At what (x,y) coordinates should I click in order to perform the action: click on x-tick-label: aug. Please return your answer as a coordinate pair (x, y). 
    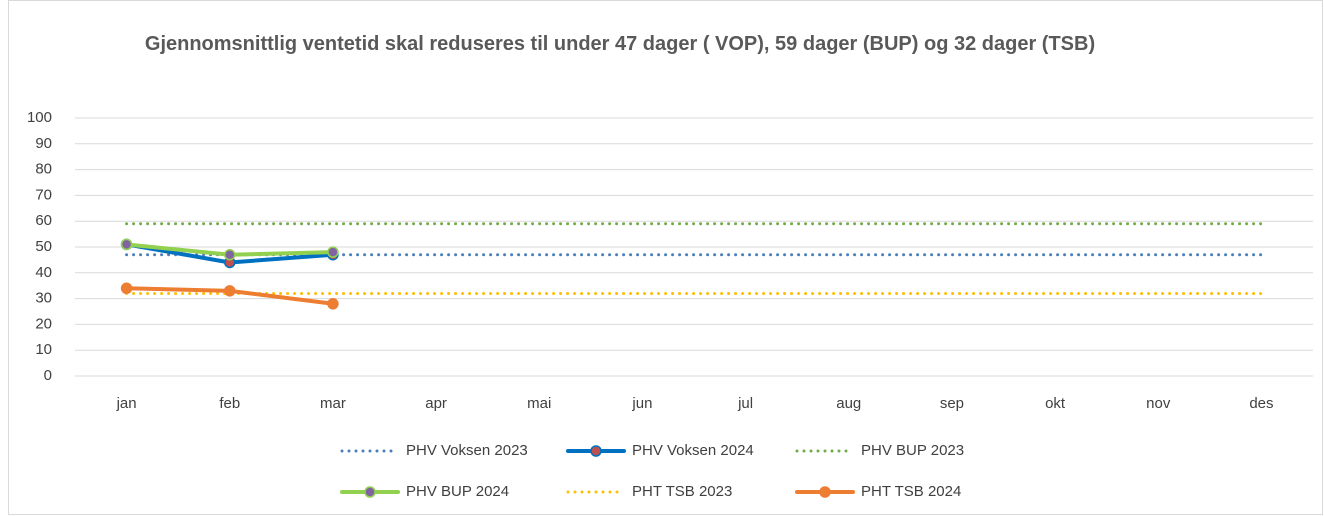
    Looking at the image, I should click on (848, 403).